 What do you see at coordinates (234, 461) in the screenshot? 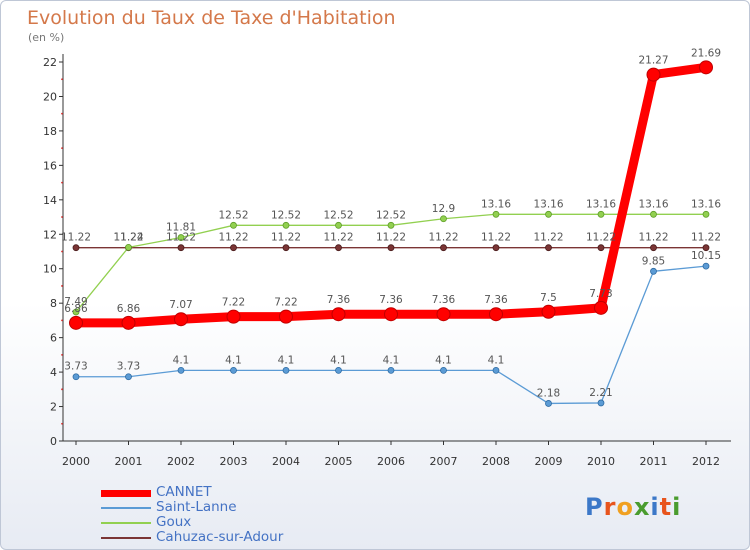
I see `x-tick-label: 2003` at bounding box center [234, 461].